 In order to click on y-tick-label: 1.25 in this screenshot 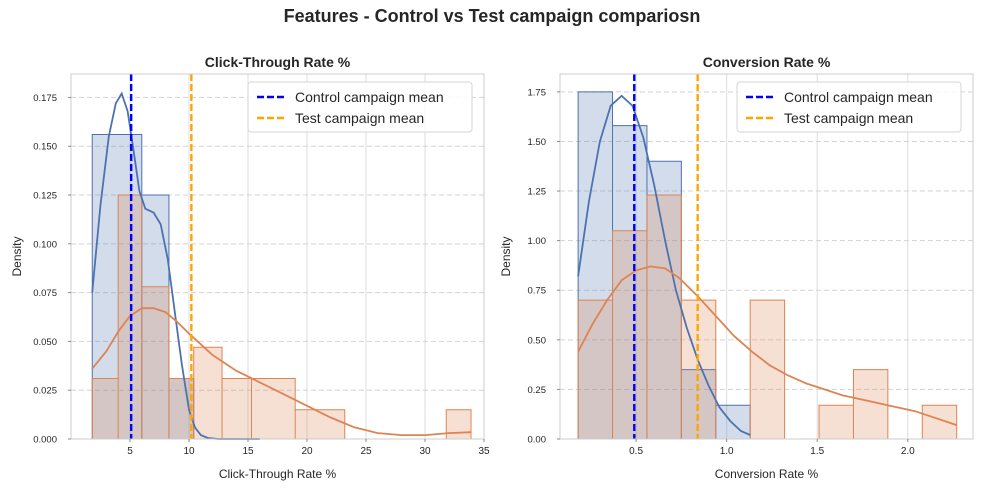, I will do `click(537, 192)`.